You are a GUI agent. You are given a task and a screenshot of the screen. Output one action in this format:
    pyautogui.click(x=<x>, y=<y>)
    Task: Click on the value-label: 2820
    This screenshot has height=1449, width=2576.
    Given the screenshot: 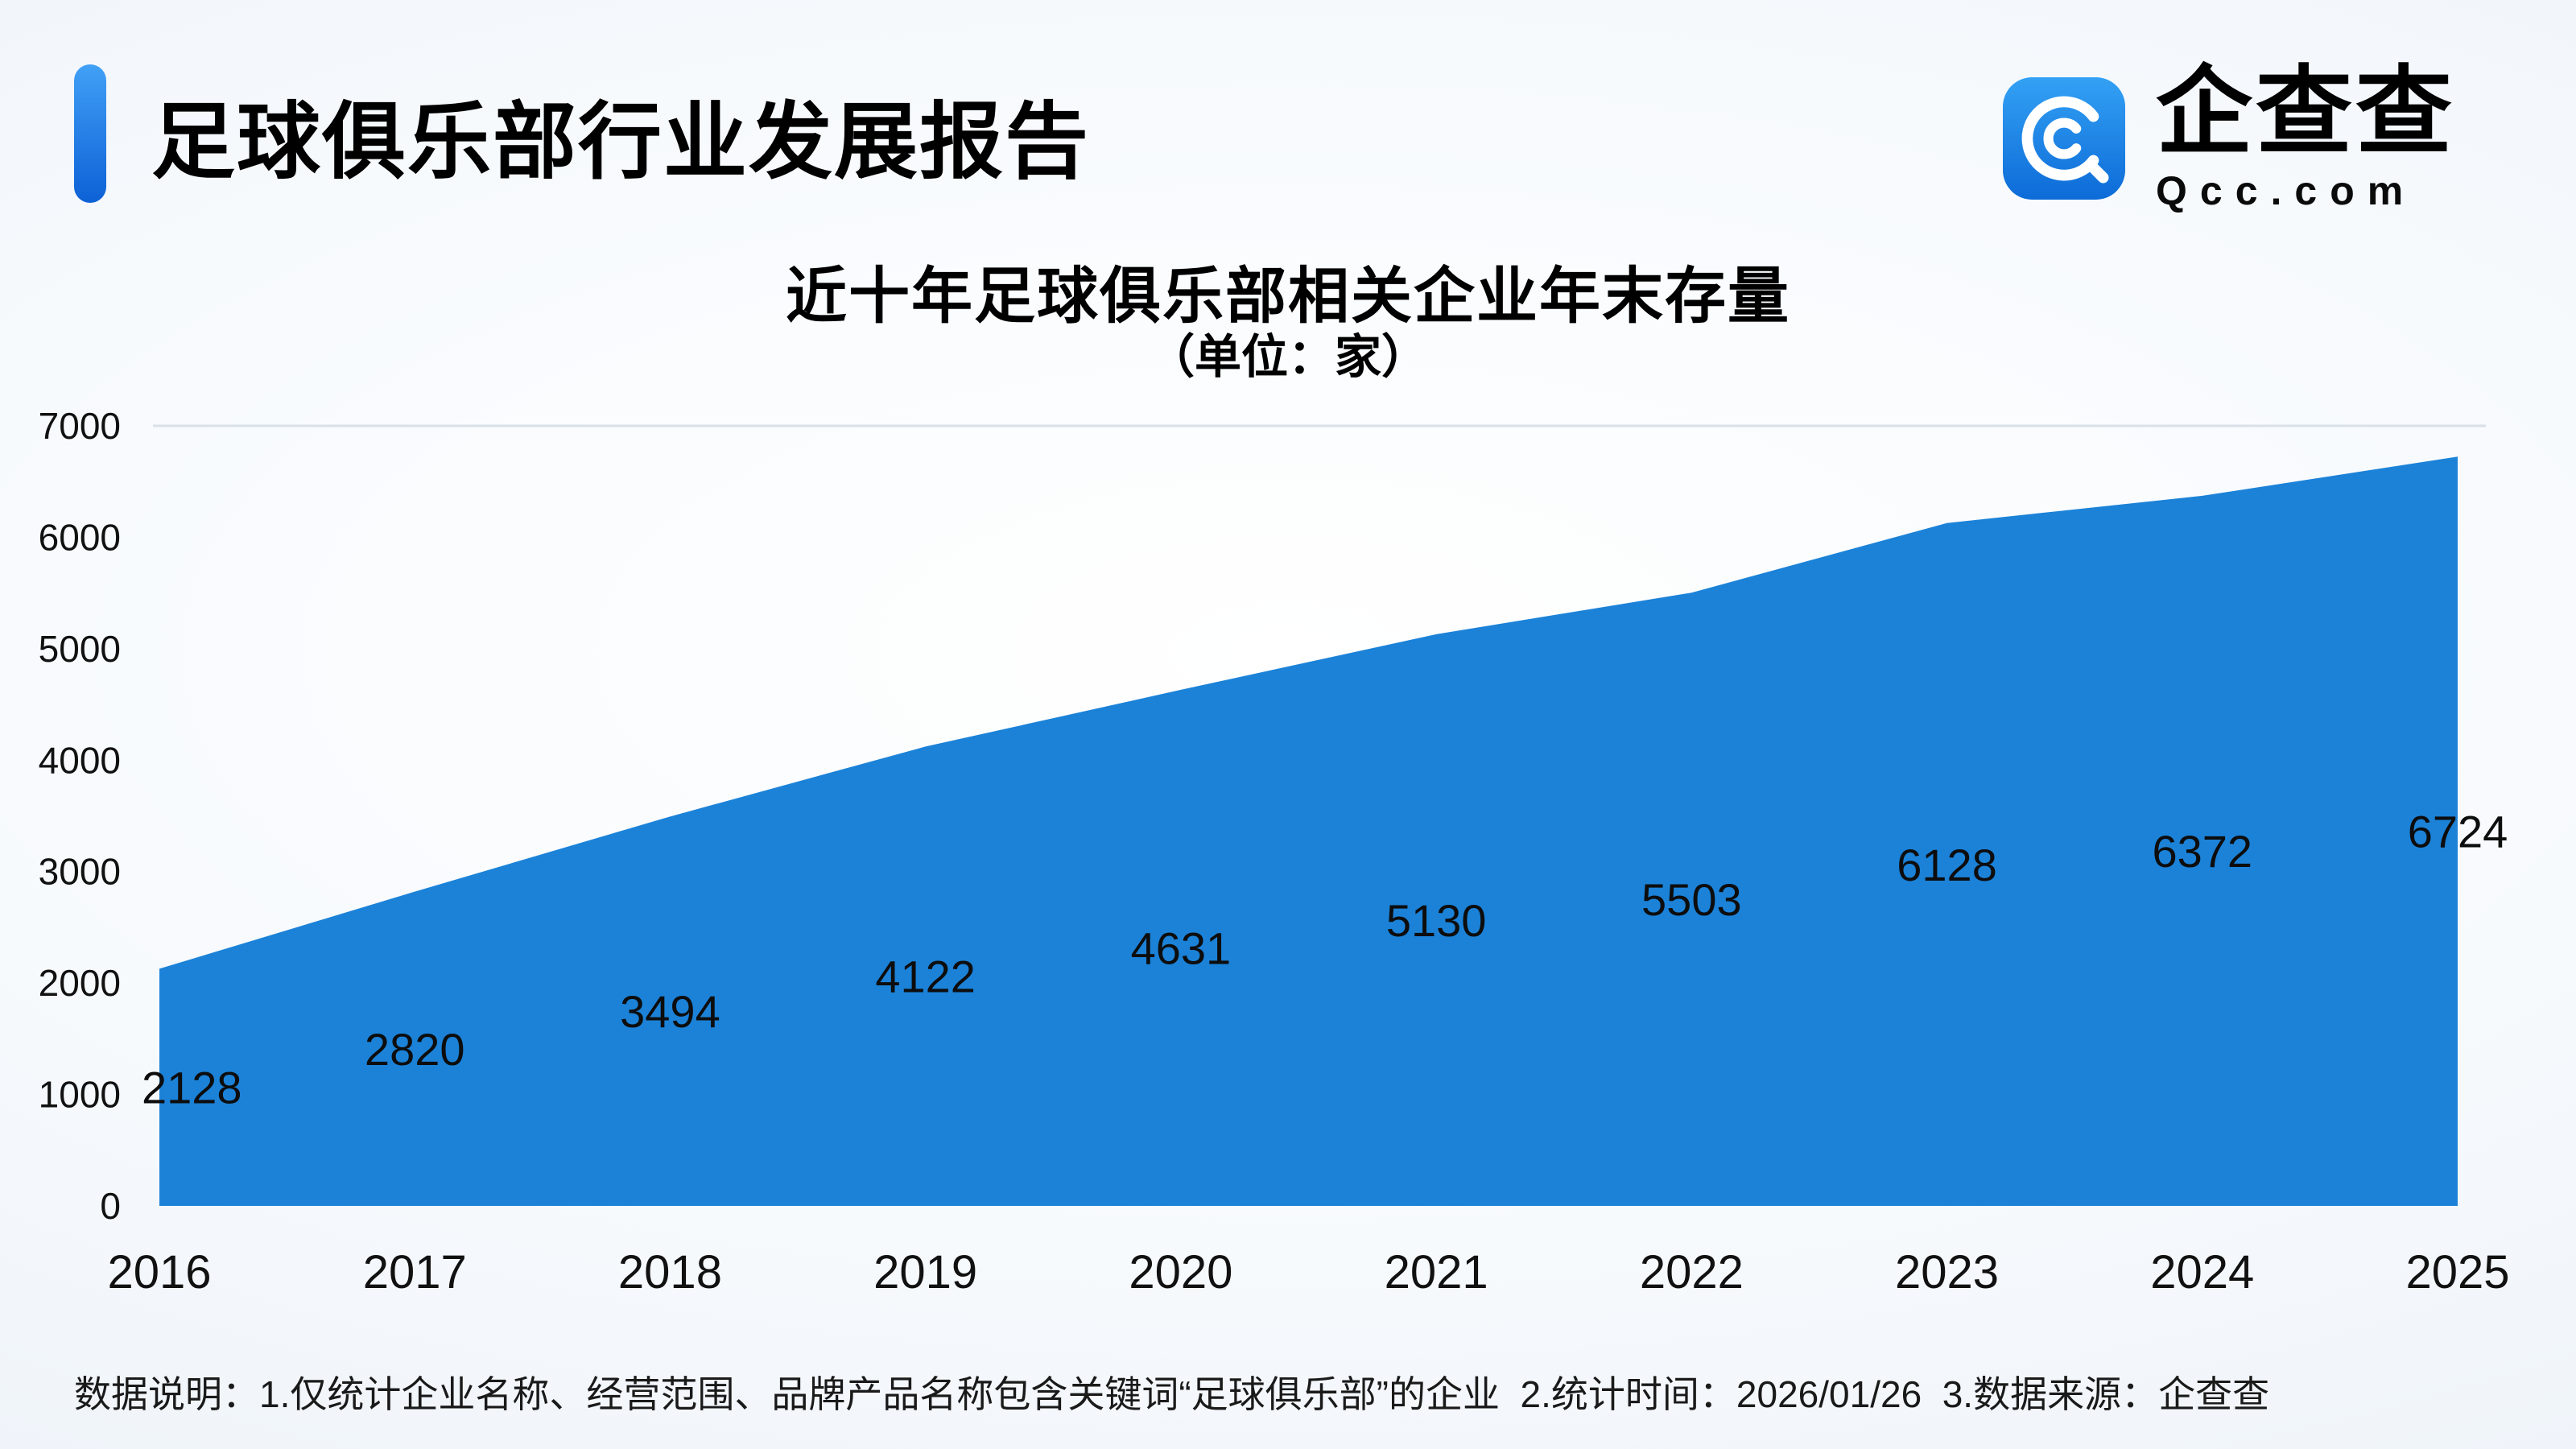 What is the action you would take?
    pyautogui.click(x=415, y=1049)
    